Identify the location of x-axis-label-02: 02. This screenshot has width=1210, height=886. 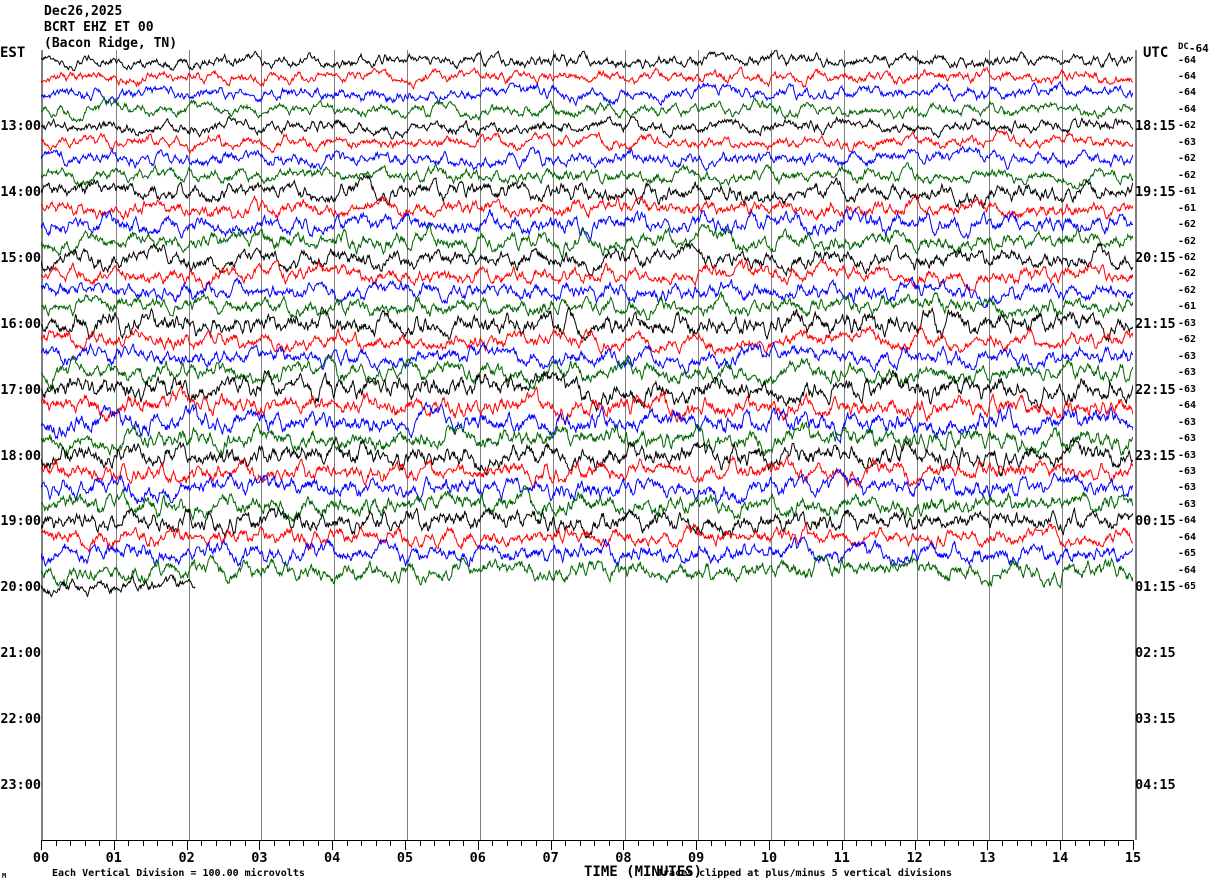
(186, 858).